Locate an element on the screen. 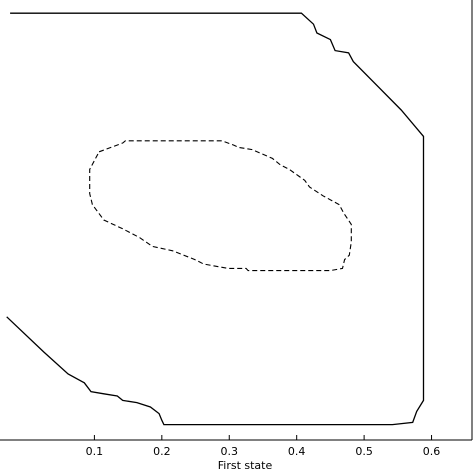  x-tick-label: 0.1 is located at coordinates (95, 451).